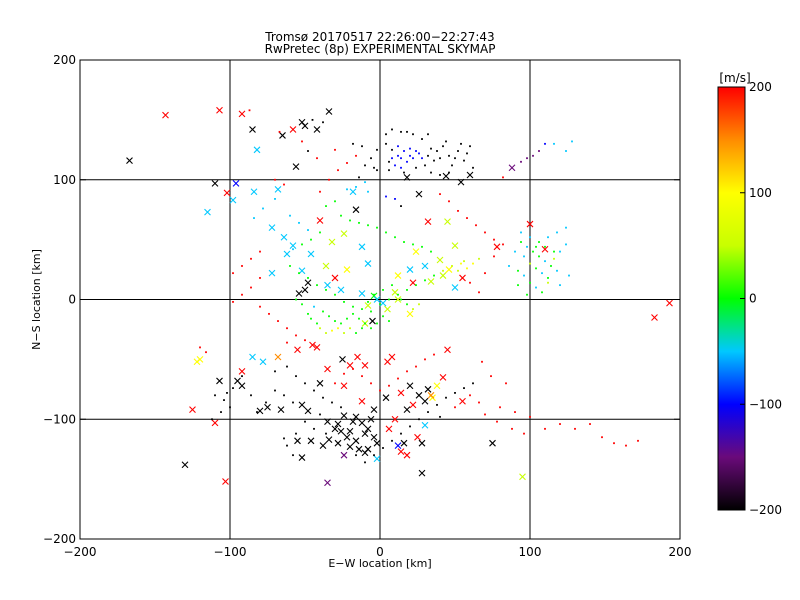  I want to click on colorbar-tick-label: 200, so click(760, 87).